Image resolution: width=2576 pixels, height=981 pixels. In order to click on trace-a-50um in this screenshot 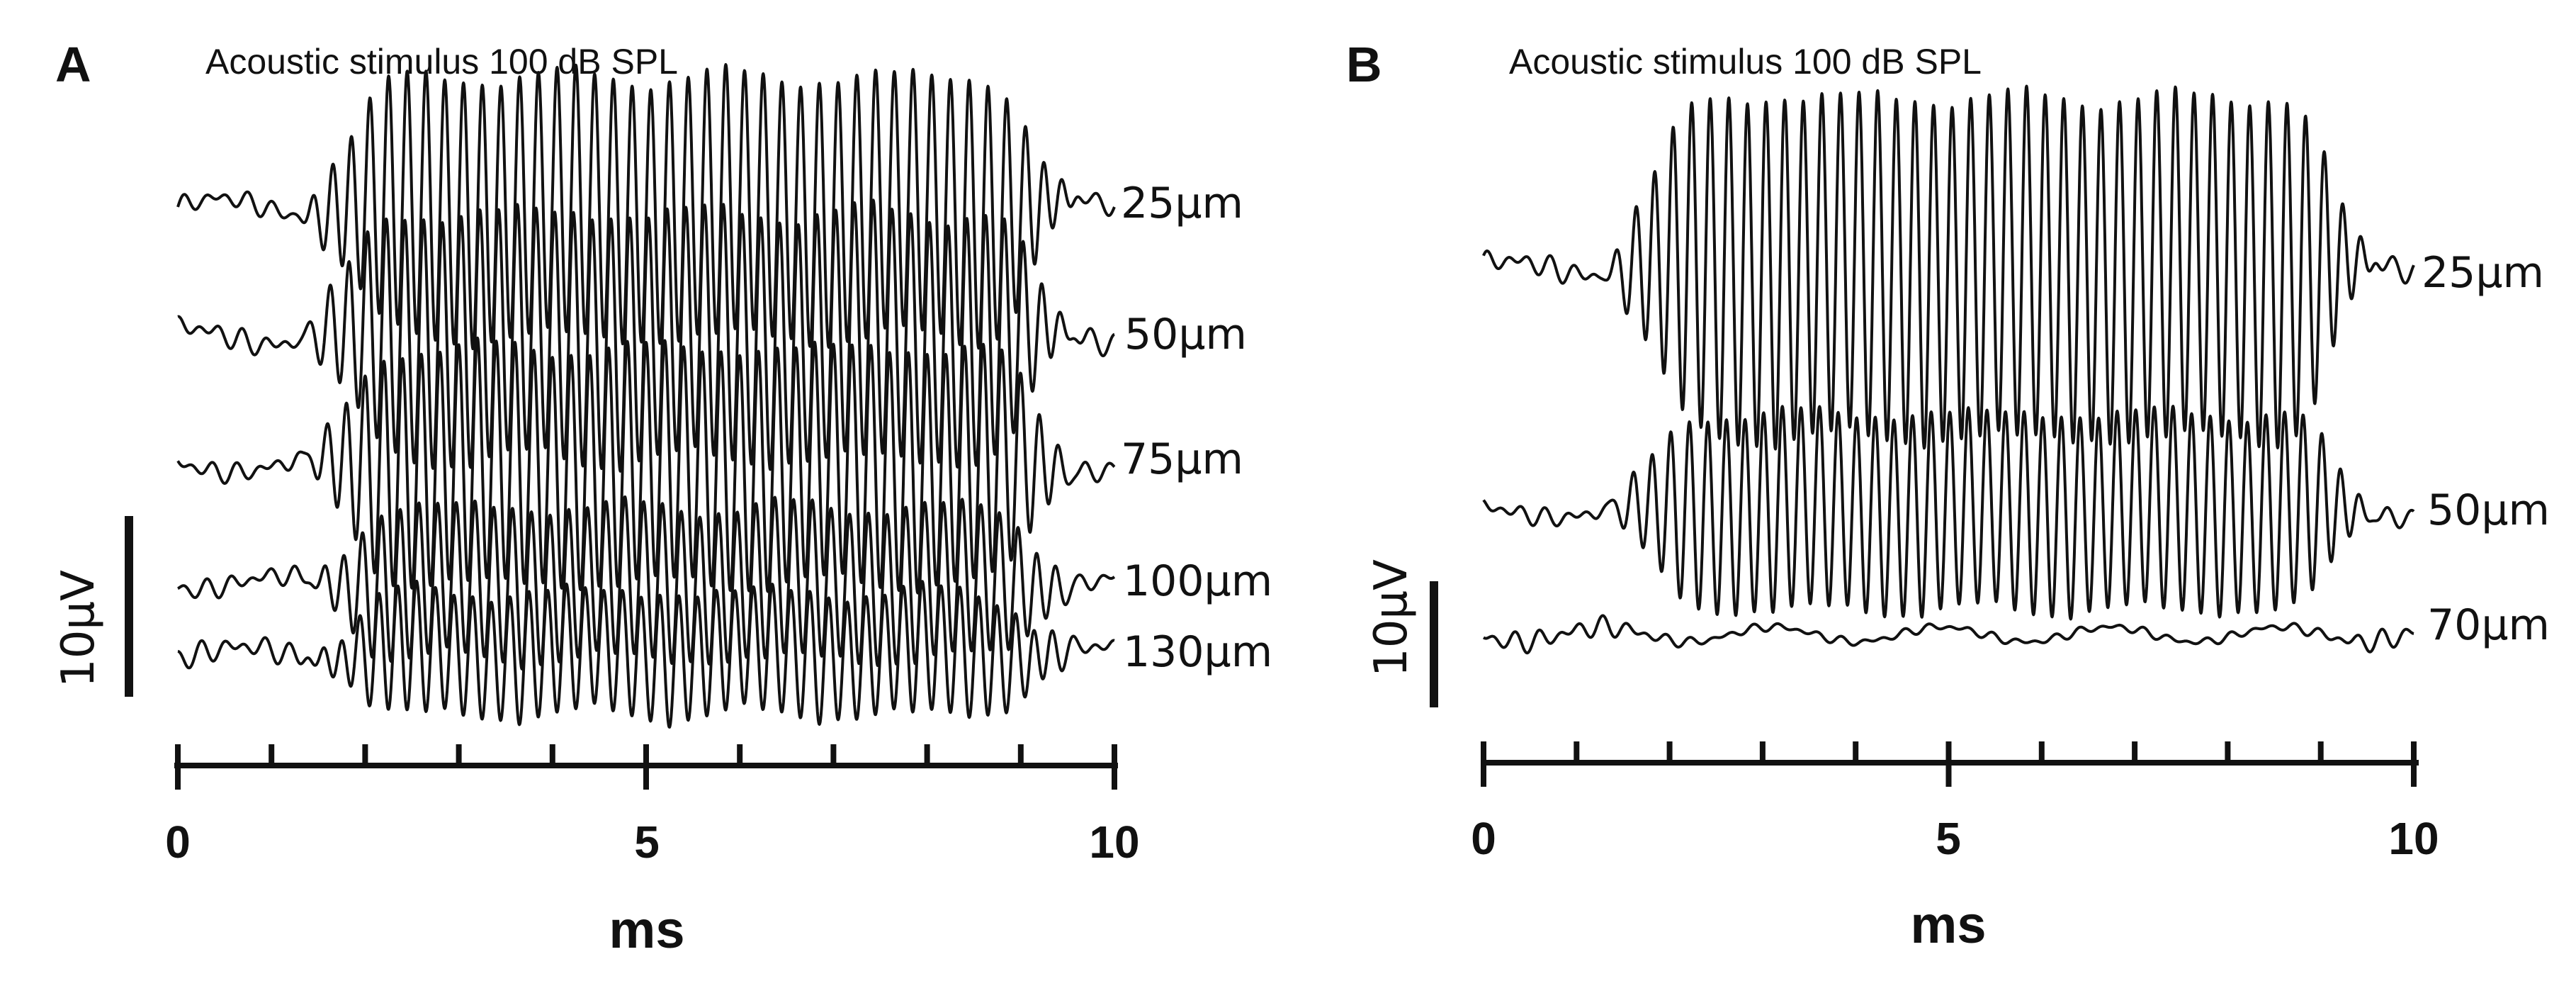, I will do `click(646, 335)`.